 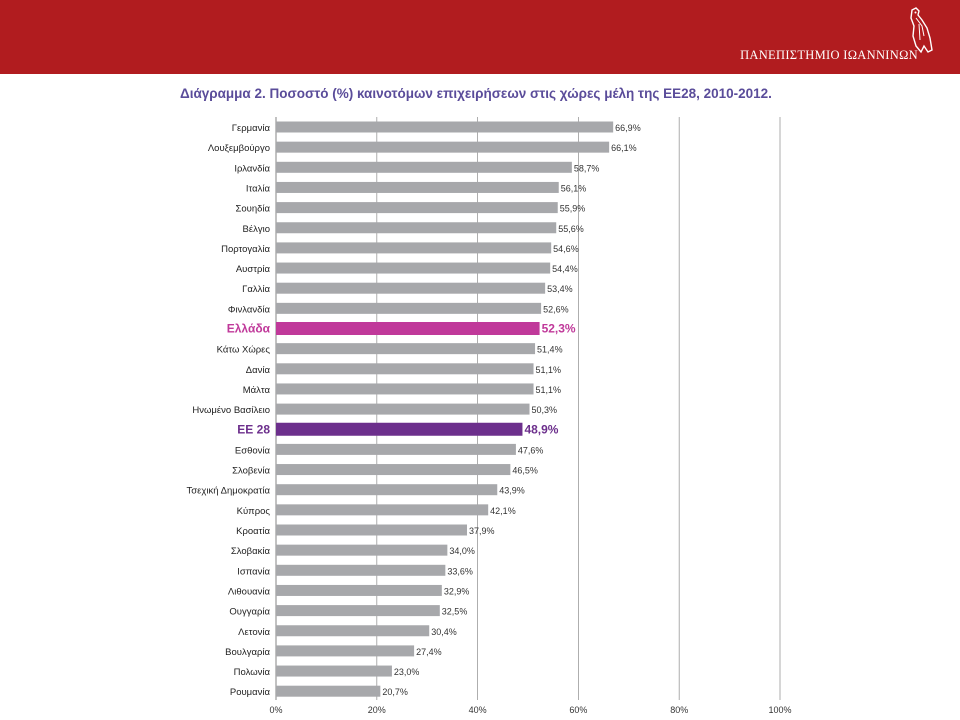 What do you see at coordinates (407, 672) in the screenshot?
I see `value-label: 23,0%` at bounding box center [407, 672].